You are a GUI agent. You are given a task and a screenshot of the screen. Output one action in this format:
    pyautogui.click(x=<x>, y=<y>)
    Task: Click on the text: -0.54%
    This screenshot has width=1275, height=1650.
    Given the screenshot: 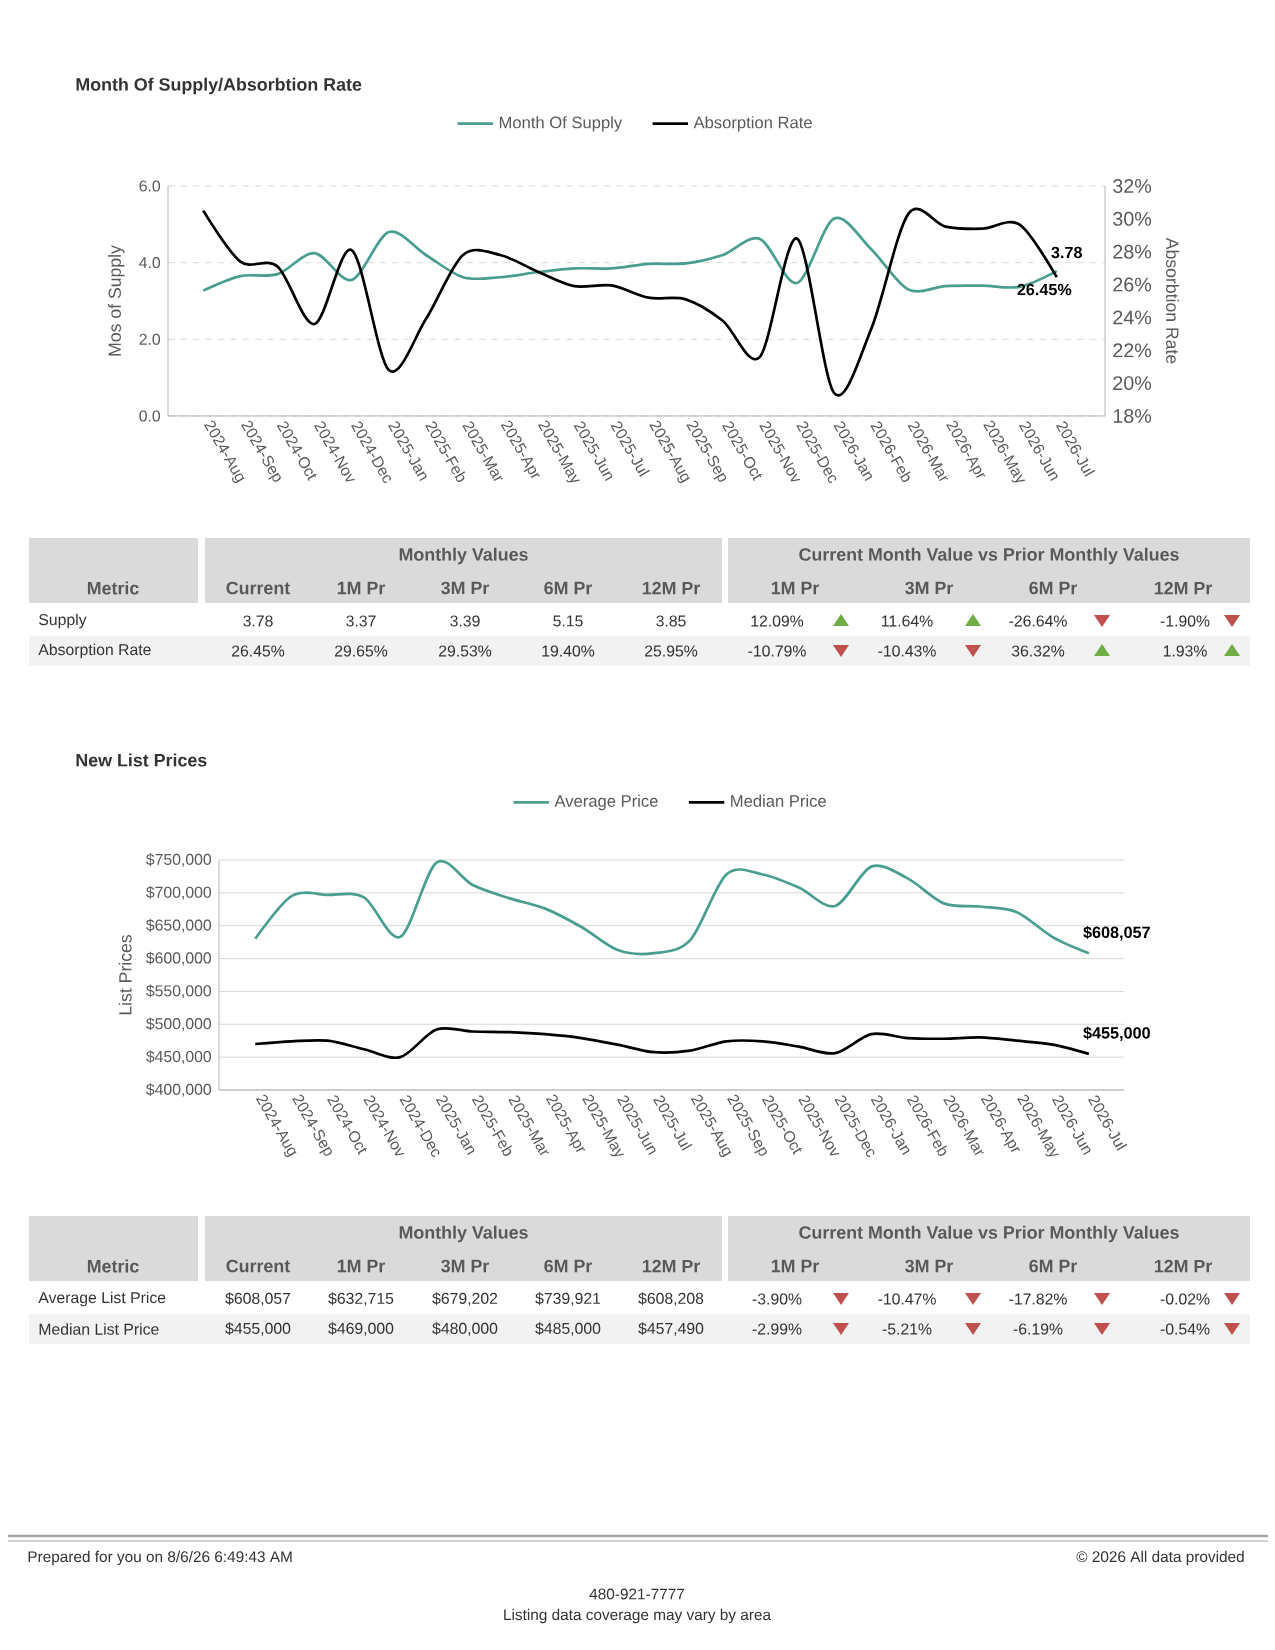 What is the action you would take?
    pyautogui.click(x=1185, y=1329)
    